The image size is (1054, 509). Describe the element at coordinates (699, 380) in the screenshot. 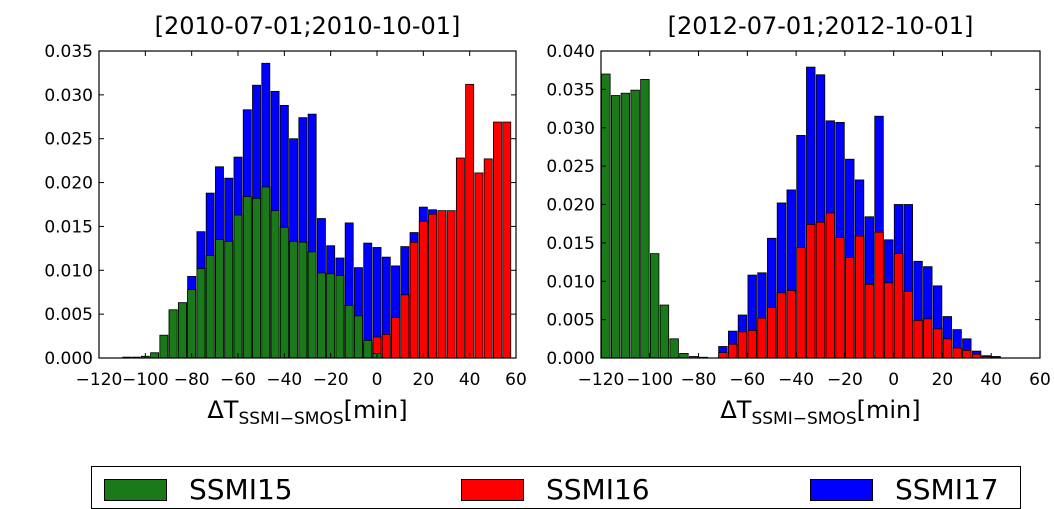

I see `panel2-xtick-label: −80` at that location.